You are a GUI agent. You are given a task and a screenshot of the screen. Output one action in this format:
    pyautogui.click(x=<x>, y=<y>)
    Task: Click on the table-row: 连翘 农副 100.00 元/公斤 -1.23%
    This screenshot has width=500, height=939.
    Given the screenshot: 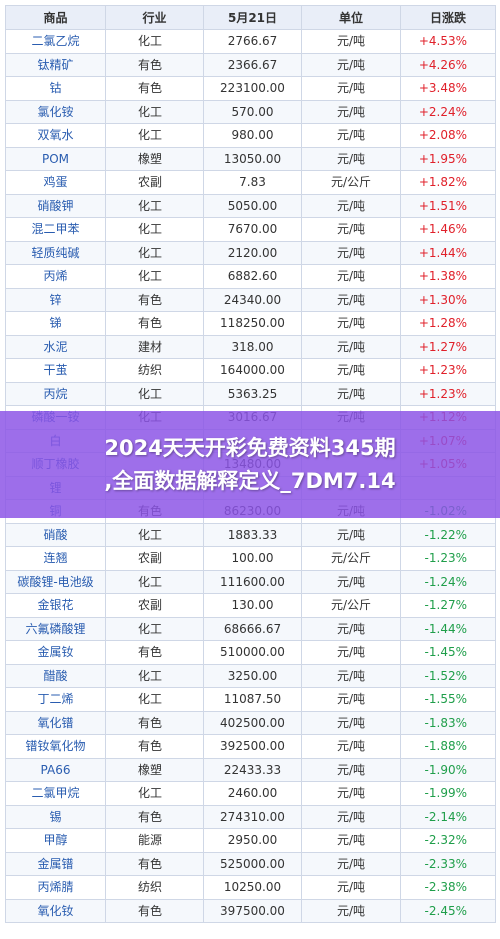 What is the action you would take?
    pyautogui.click(x=250, y=558)
    